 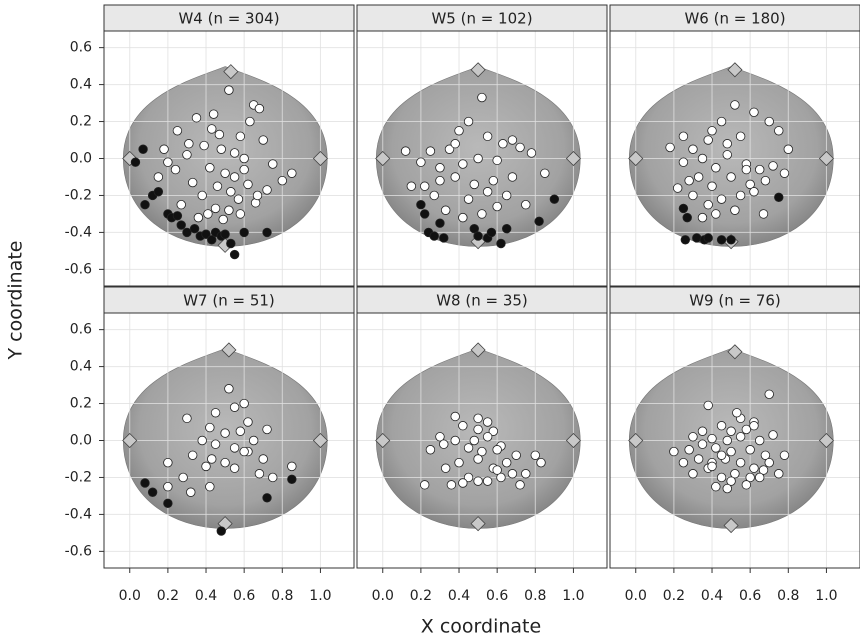 What do you see at coordinates (481, 627) in the screenshot?
I see `x-axis-label: X coordinate` at bounding box center [481, 627].